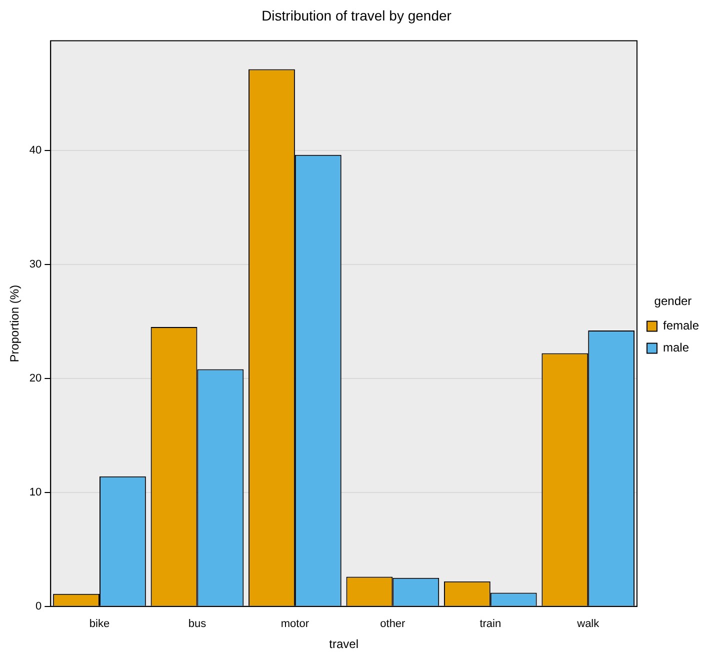 This screenshot has width=719, height=660. What do you see at coordinates (676, 347) in the screenshot?
I see `legend-label: male` at bounding box center [676, 347].